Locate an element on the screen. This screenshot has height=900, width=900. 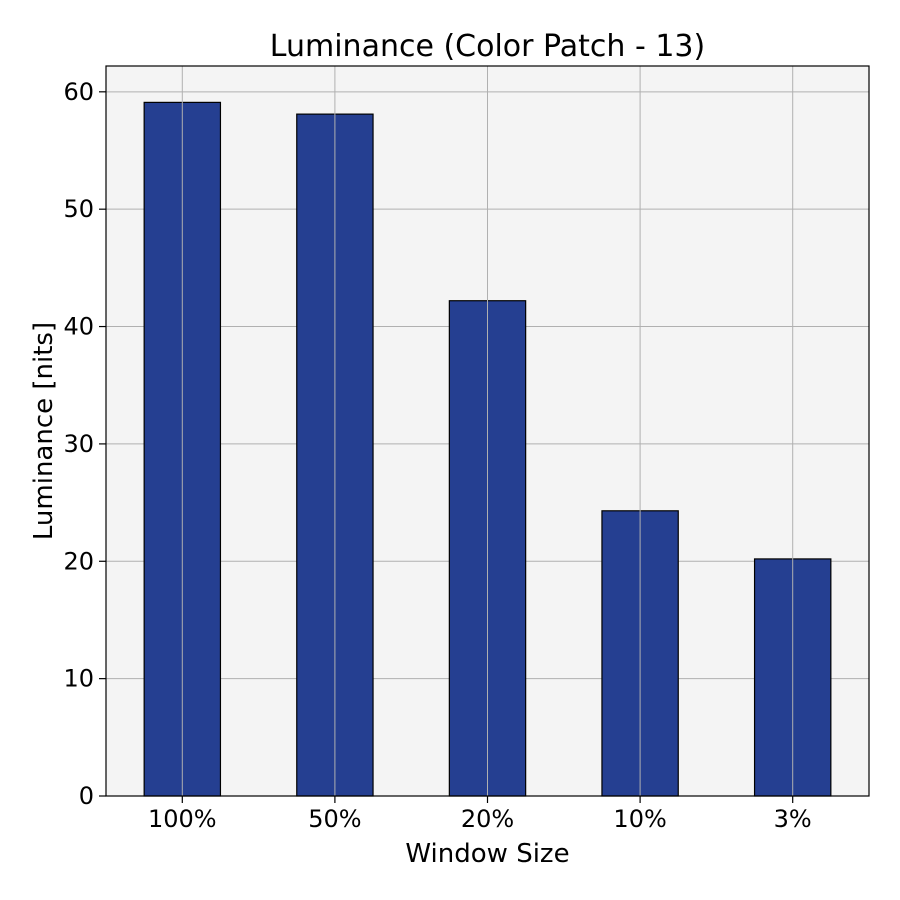
chart-title: Luminance (Color Patch - 13) is located at coordinates (487, 46).